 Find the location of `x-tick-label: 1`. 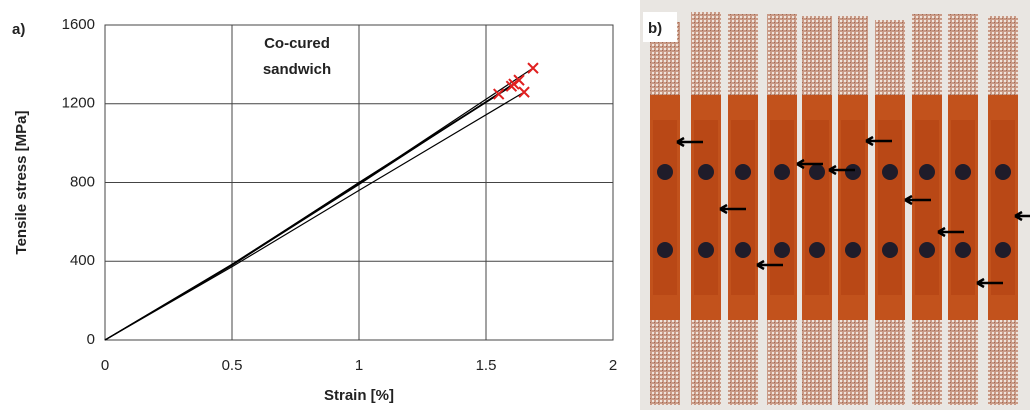

x-tick-label: 1 is located at coordinates (359, 365).